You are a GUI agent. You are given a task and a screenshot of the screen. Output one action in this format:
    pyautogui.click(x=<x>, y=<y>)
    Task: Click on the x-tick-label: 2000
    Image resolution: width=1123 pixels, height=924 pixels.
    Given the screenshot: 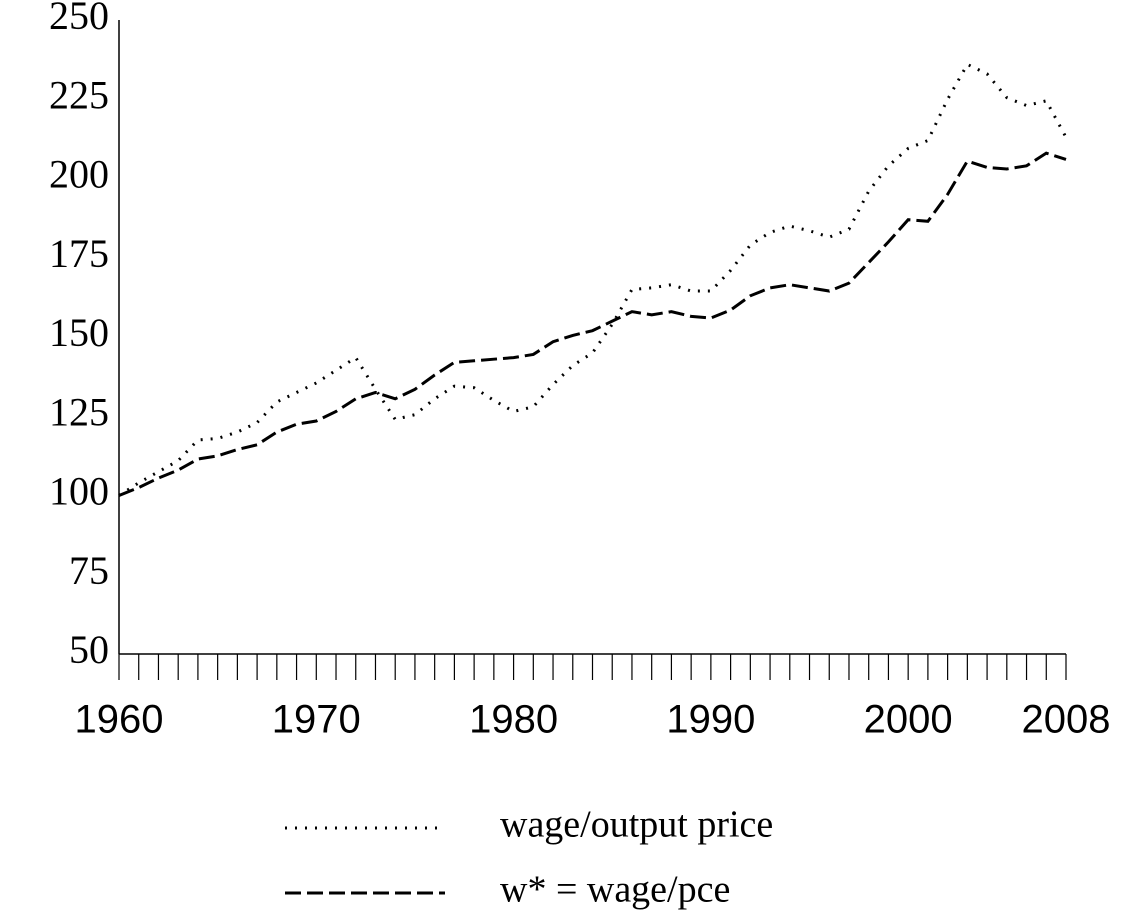 What is the action you would take?
    pyautogui.click(x=908, y=720)
    